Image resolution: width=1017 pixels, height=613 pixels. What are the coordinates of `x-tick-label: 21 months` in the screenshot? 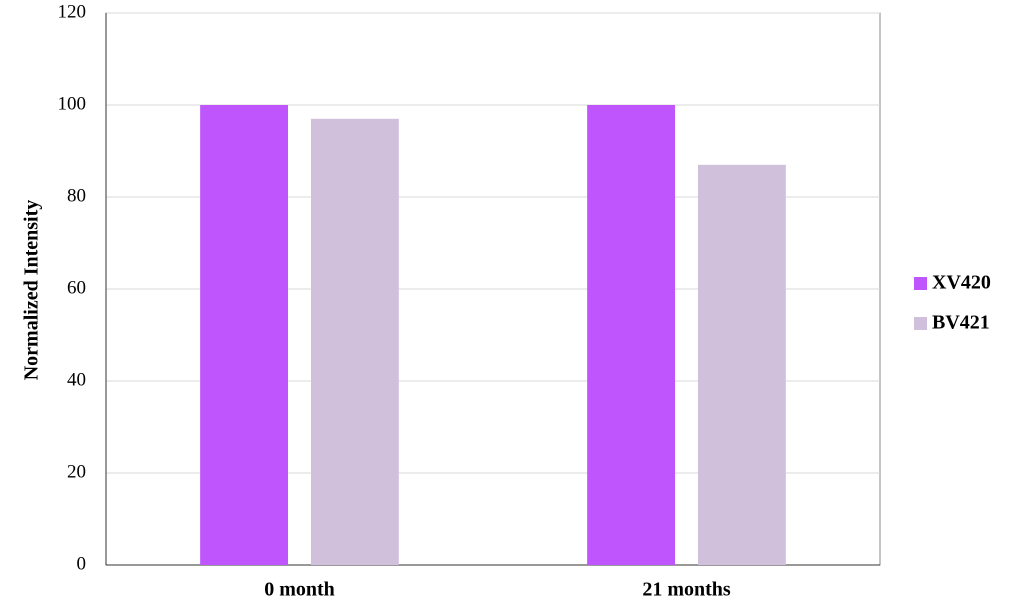 It's located at (686, 590).